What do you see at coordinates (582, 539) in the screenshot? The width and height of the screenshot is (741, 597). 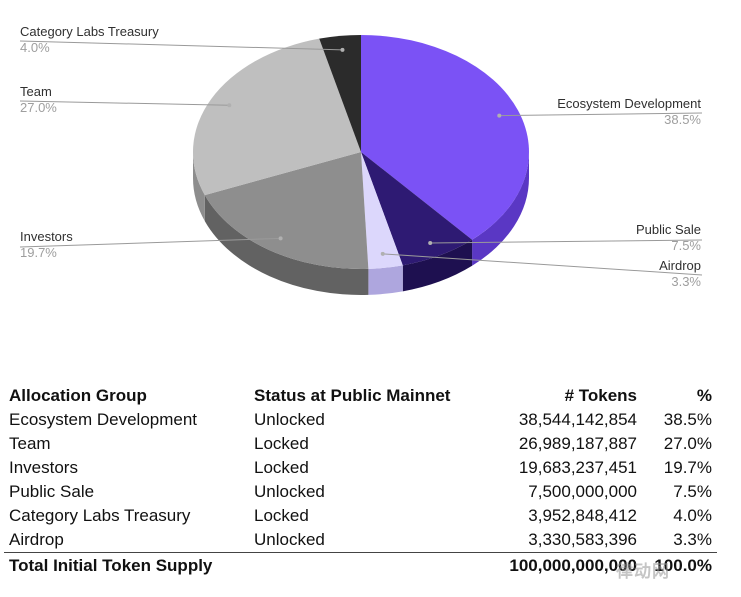 I see `cell-tokens: 3,330,583,396` at bounding box center [582, 539].